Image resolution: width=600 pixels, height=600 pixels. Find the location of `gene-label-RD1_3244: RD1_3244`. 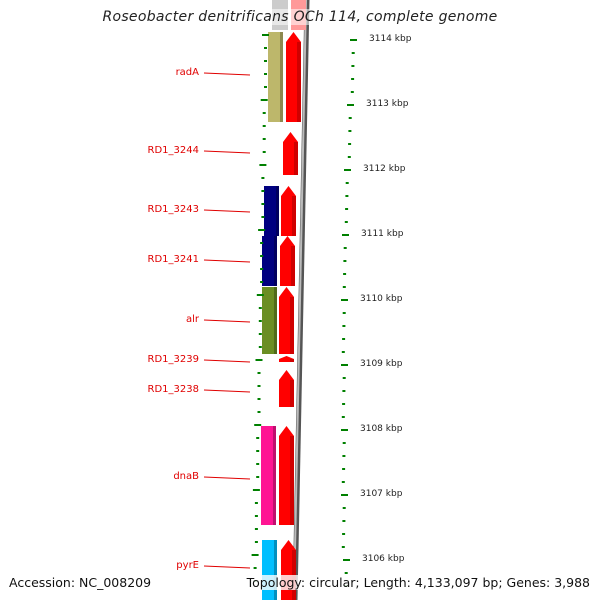

gene-label-RD1_3244: RD1_3244 is located at coordinates (173, 150).